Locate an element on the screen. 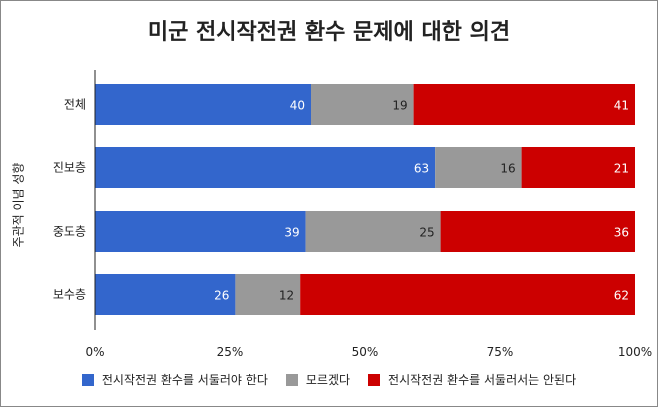 This screenshot has width=658, height=407. legend-item: 전시작전권 환수를 서둘러서는 안된다 is located at coordinates (472, 379).